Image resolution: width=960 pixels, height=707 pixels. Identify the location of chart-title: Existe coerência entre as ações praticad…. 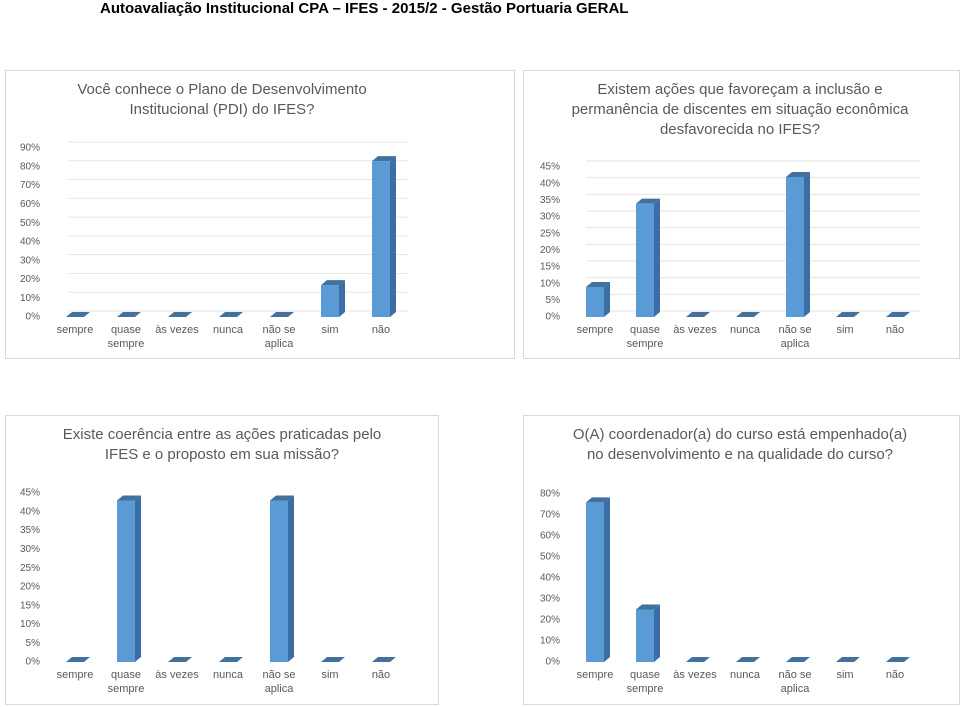
(222, 444).